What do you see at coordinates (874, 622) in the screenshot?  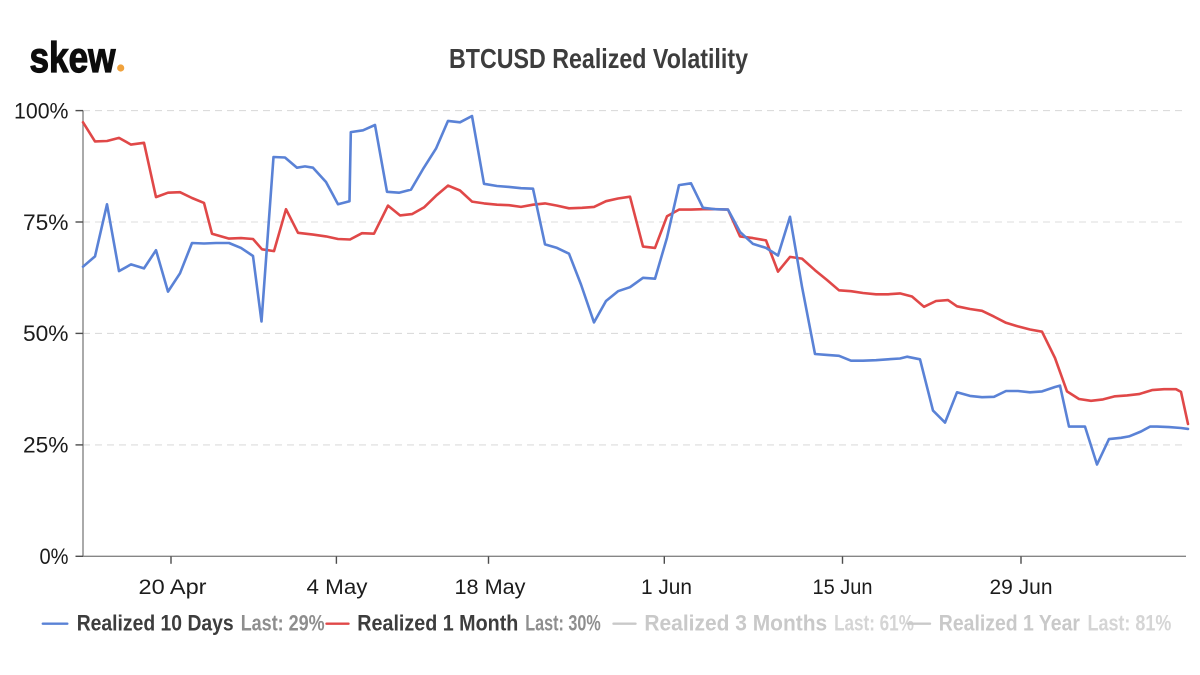 I see `svg-text: Last: 61%` at bounding box center [874, 622].